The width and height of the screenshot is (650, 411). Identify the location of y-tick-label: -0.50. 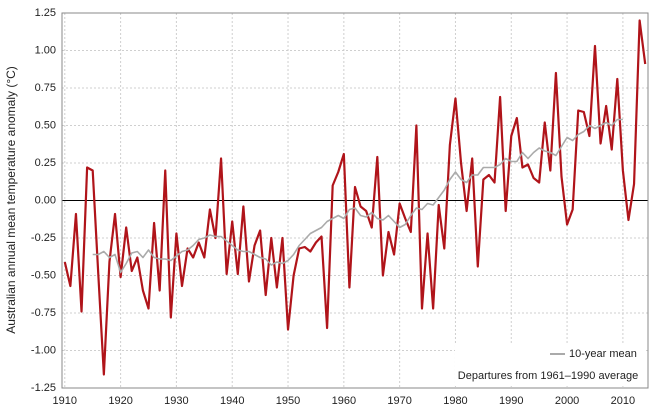
(43, 275).